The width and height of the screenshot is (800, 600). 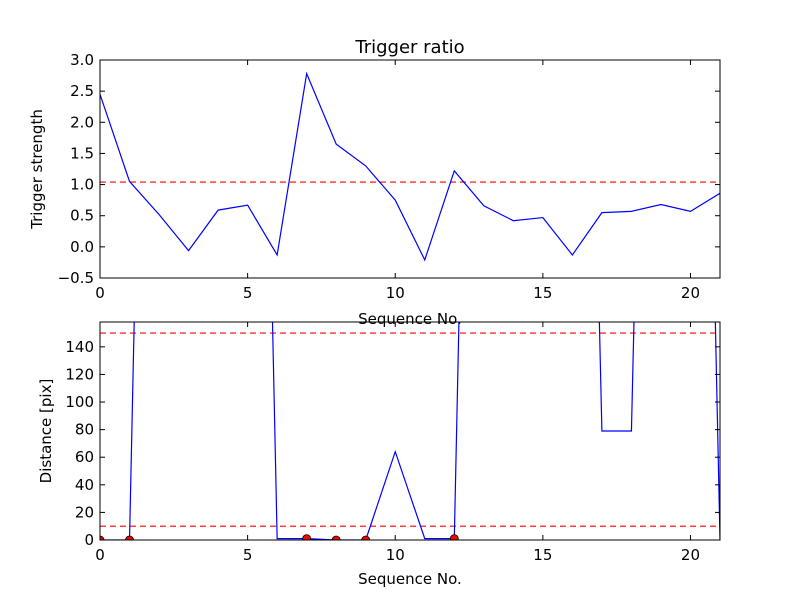 What do you see at coordinates (76, 278) in the screenshot?
I see `y-tick-label: −0.5` at bounding box center [76, 278].